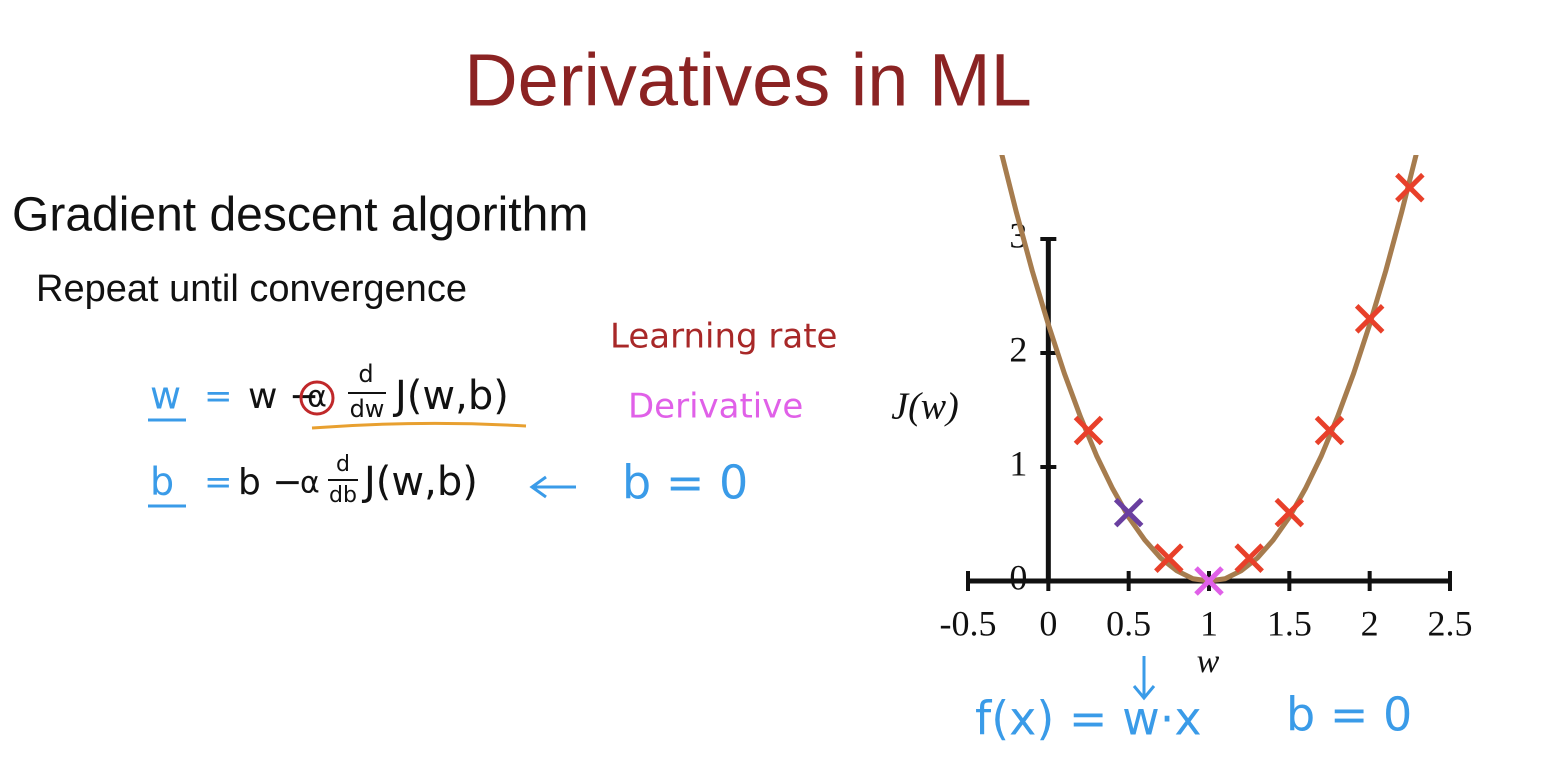  Describe the element at coordinates (1450, 623) in the screenshot. I see `x-tick-label: 2.5` at that location.